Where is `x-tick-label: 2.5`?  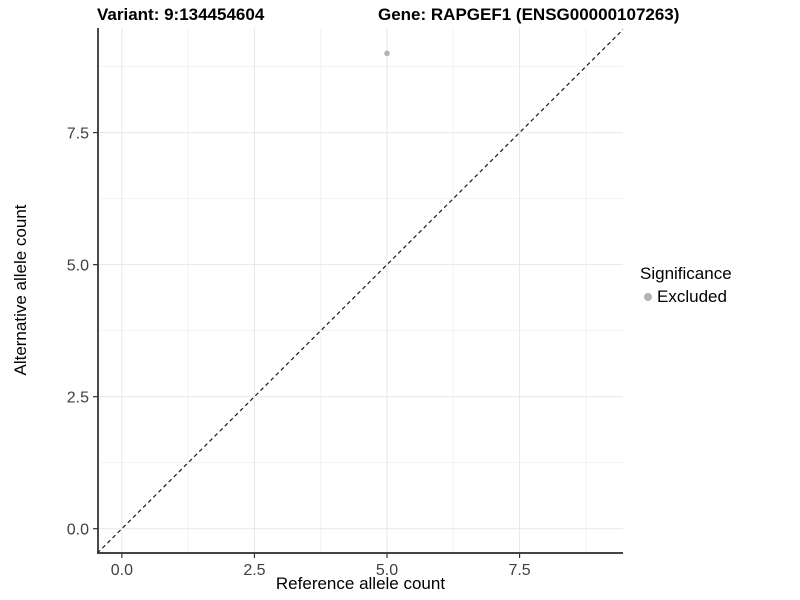 x-tick-label: 2.5 is located at coordinates (254, 570).